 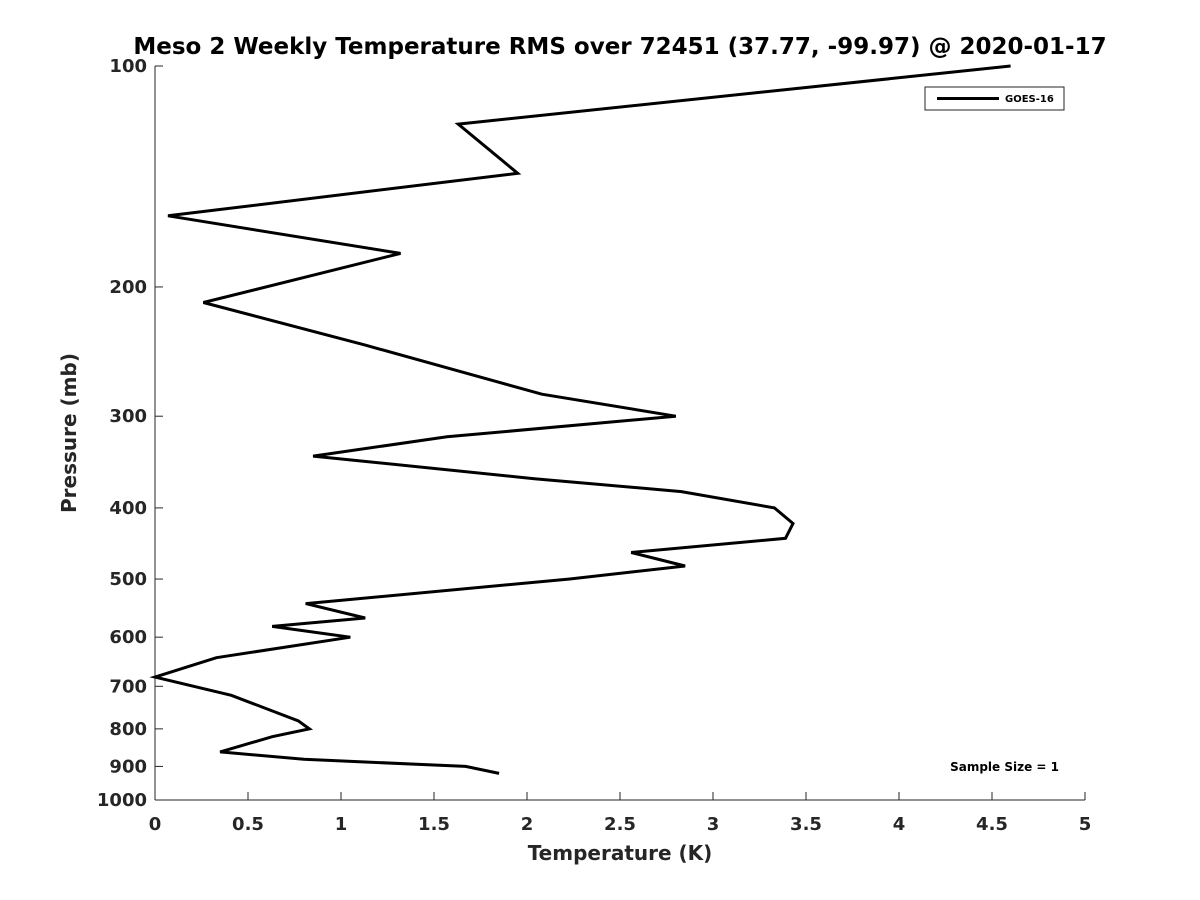 What do you see at coordinates (128, 579) in the screenshot?
I see `y-tick-label: 500` at bounding box center [128, 579].